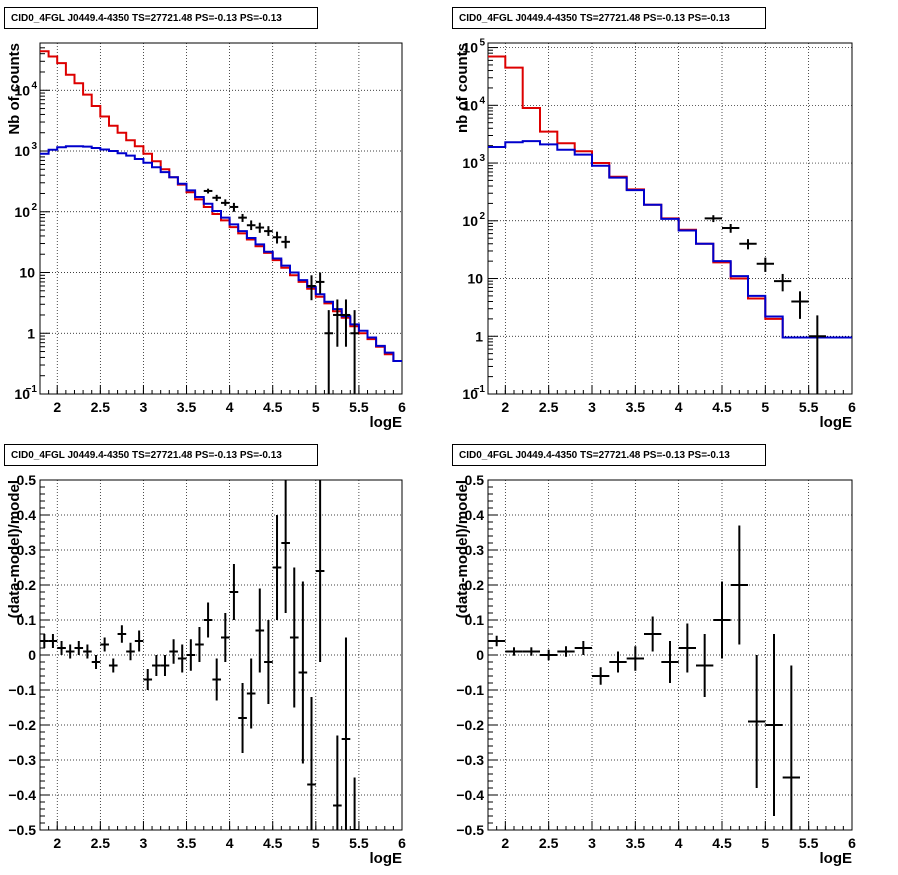 This screenshot has height=875, width=898. What do you see at coordinates (22, 760) in the screenshot?
I see `y-tick-label: −0.3` at bounding box center [22, 760].